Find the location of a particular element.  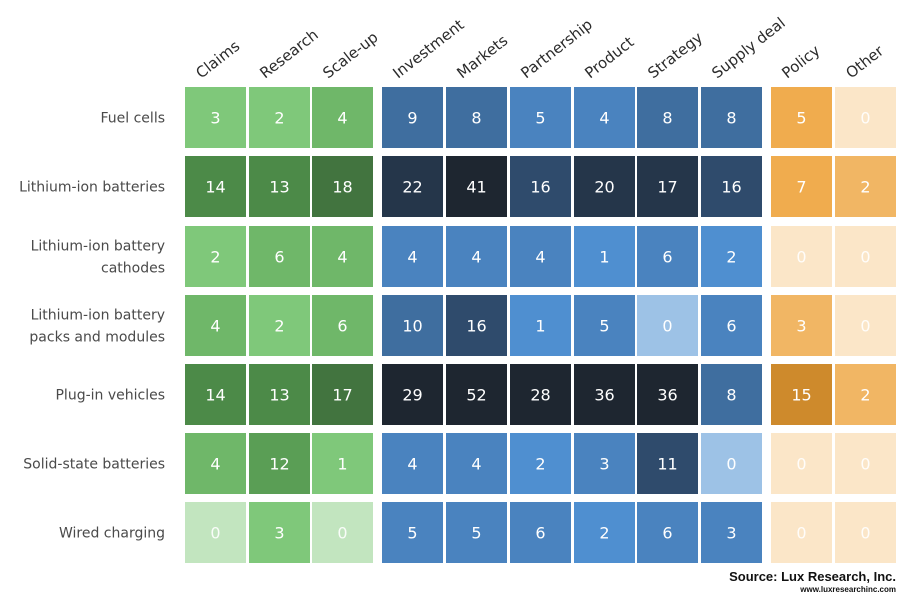

cell-value-label: 52 is located at coordinates (476, 395).